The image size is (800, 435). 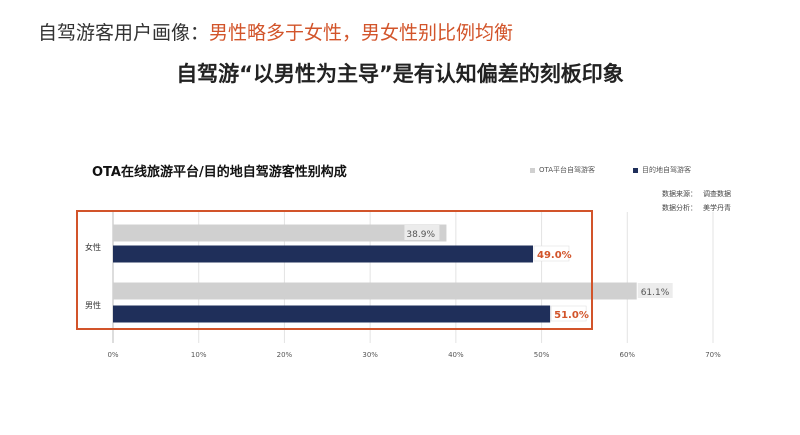 What do you see at coordinates (717, 194) in the screenshot?
I see `data-source-value: 调查数据` at bounding box center [717, 194].